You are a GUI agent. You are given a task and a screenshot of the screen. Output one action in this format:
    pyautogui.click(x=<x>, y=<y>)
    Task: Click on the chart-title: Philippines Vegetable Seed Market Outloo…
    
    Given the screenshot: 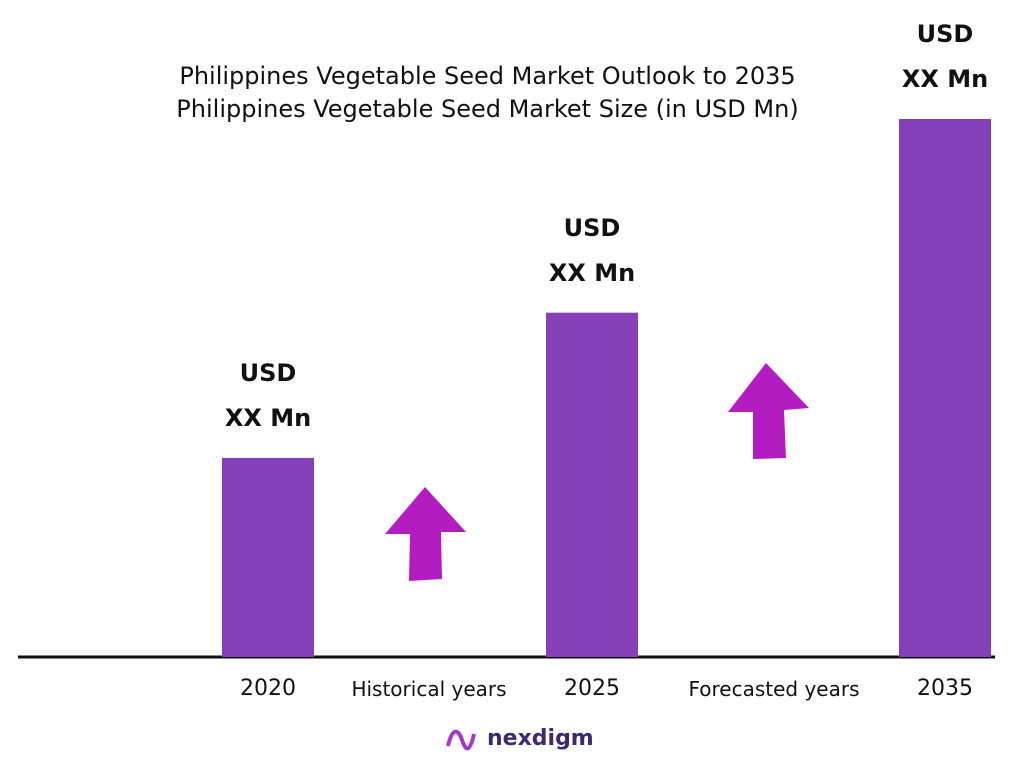 What is the action you would take?
    pyautogui.click(x=487, y=76)
    